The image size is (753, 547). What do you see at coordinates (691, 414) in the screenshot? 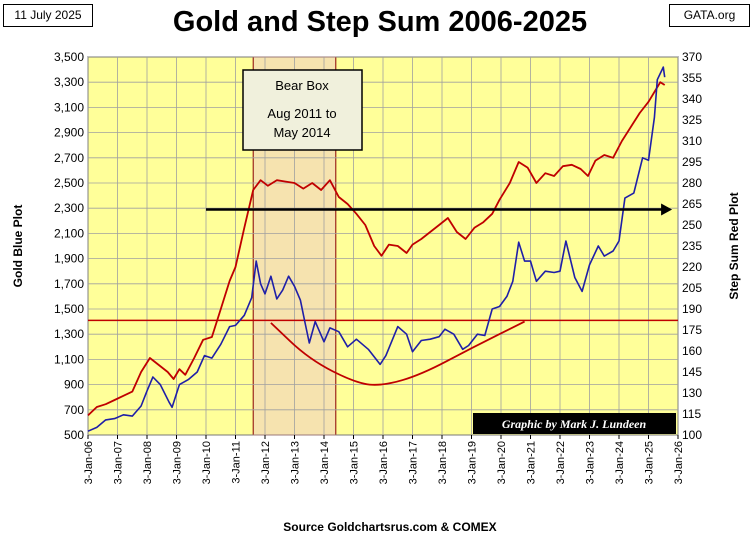
I see `right-tick-label: 115` at bounding box center [691, 414].